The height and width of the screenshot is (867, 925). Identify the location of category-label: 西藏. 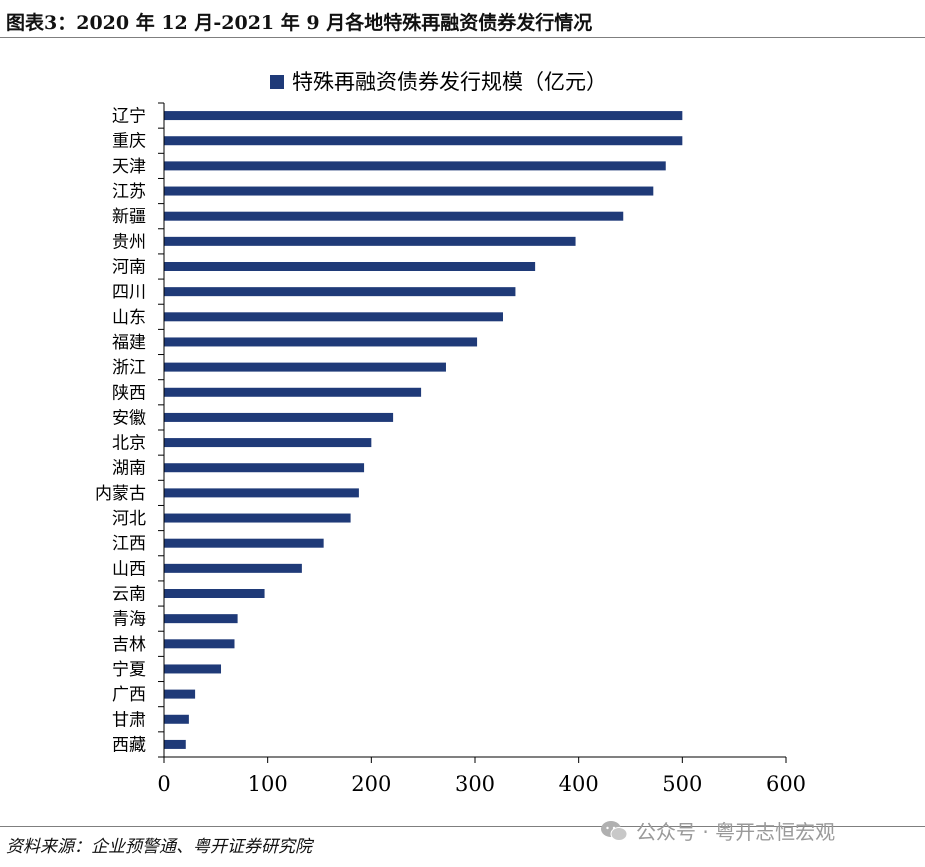
(129, 745).